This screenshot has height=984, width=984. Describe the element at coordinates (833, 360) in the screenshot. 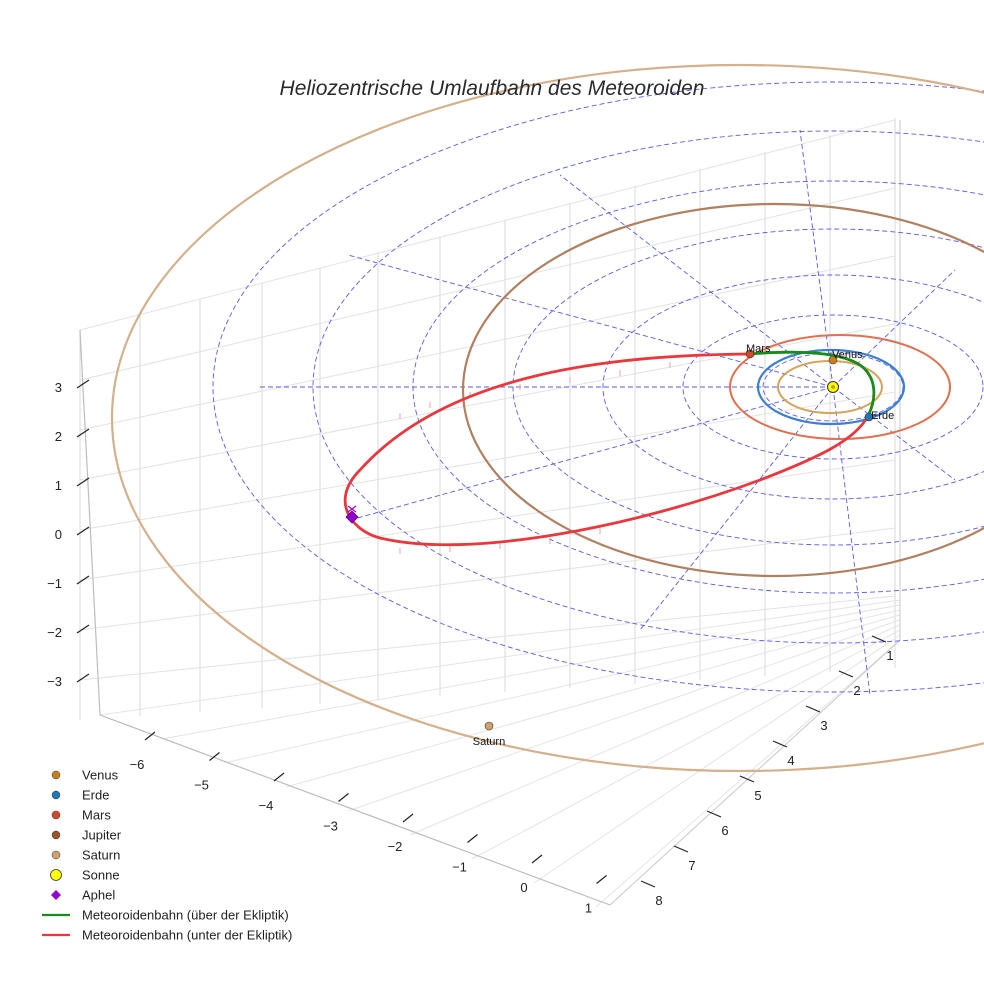

I see `planet-marker-venus` at that location.